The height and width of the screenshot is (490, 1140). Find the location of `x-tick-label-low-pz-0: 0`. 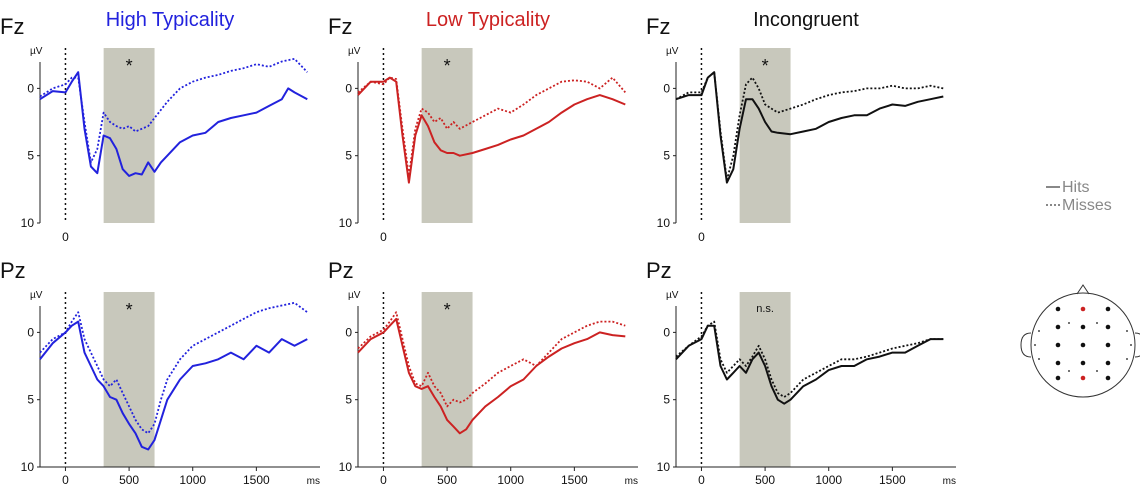

x-tick-label-low-pz-0: 0 is located at coordinates (383, 480).